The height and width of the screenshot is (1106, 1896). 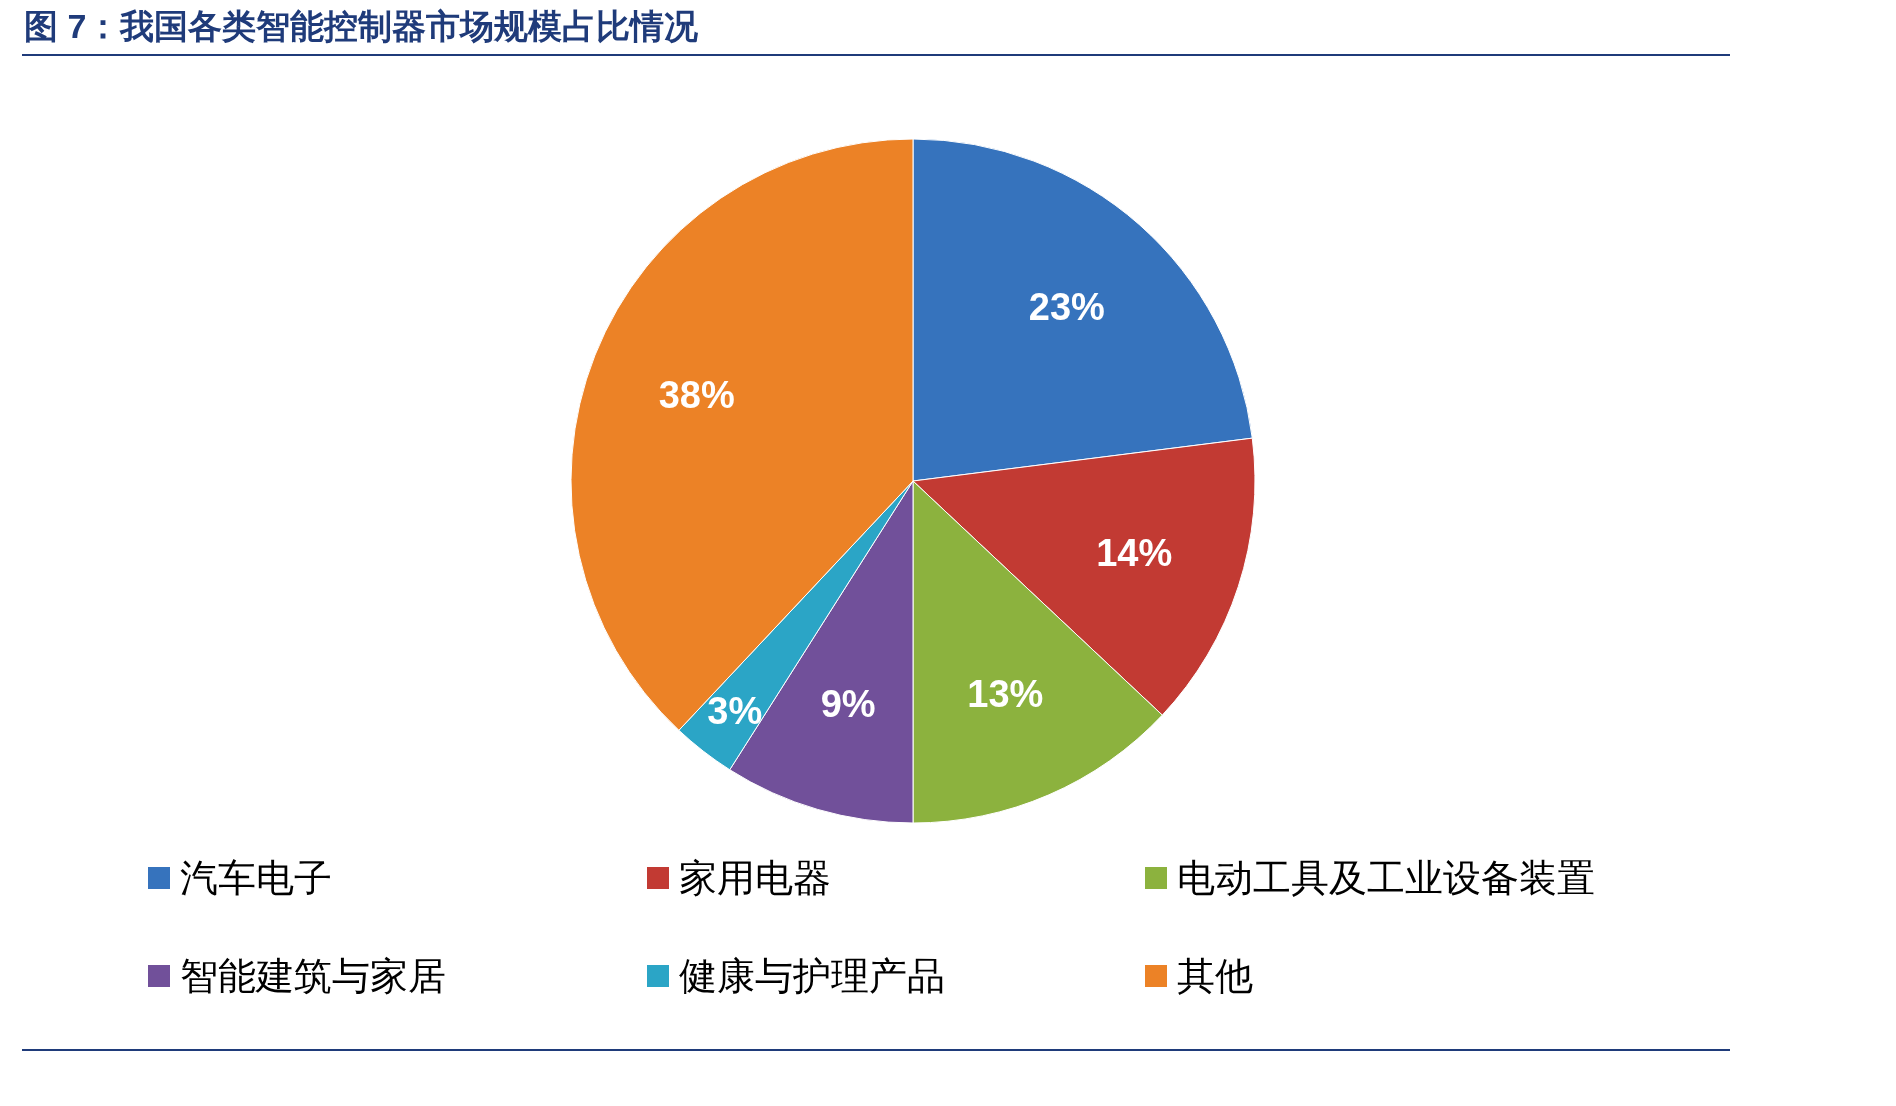 I want to click on data-label: 13%, so click(x=1005, y=694).